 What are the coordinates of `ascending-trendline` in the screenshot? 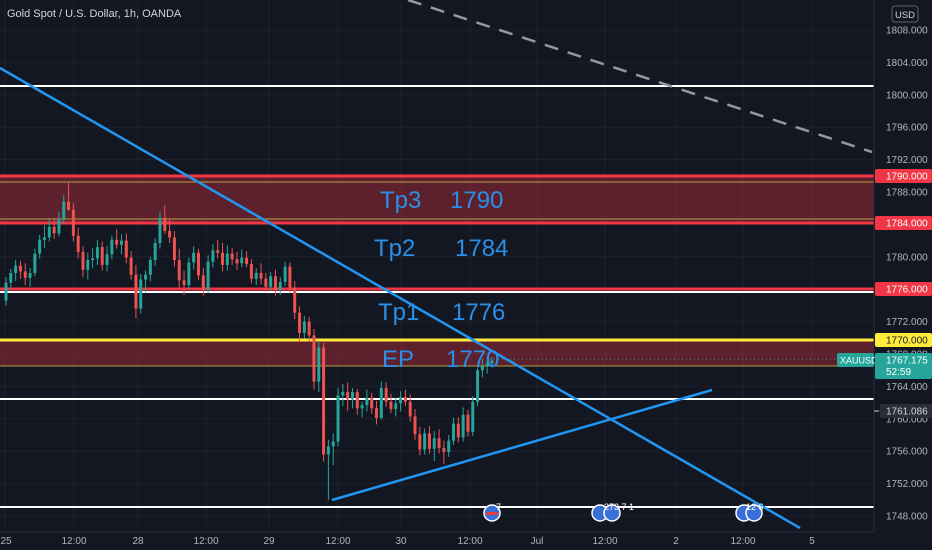 It's located at (522, 445).